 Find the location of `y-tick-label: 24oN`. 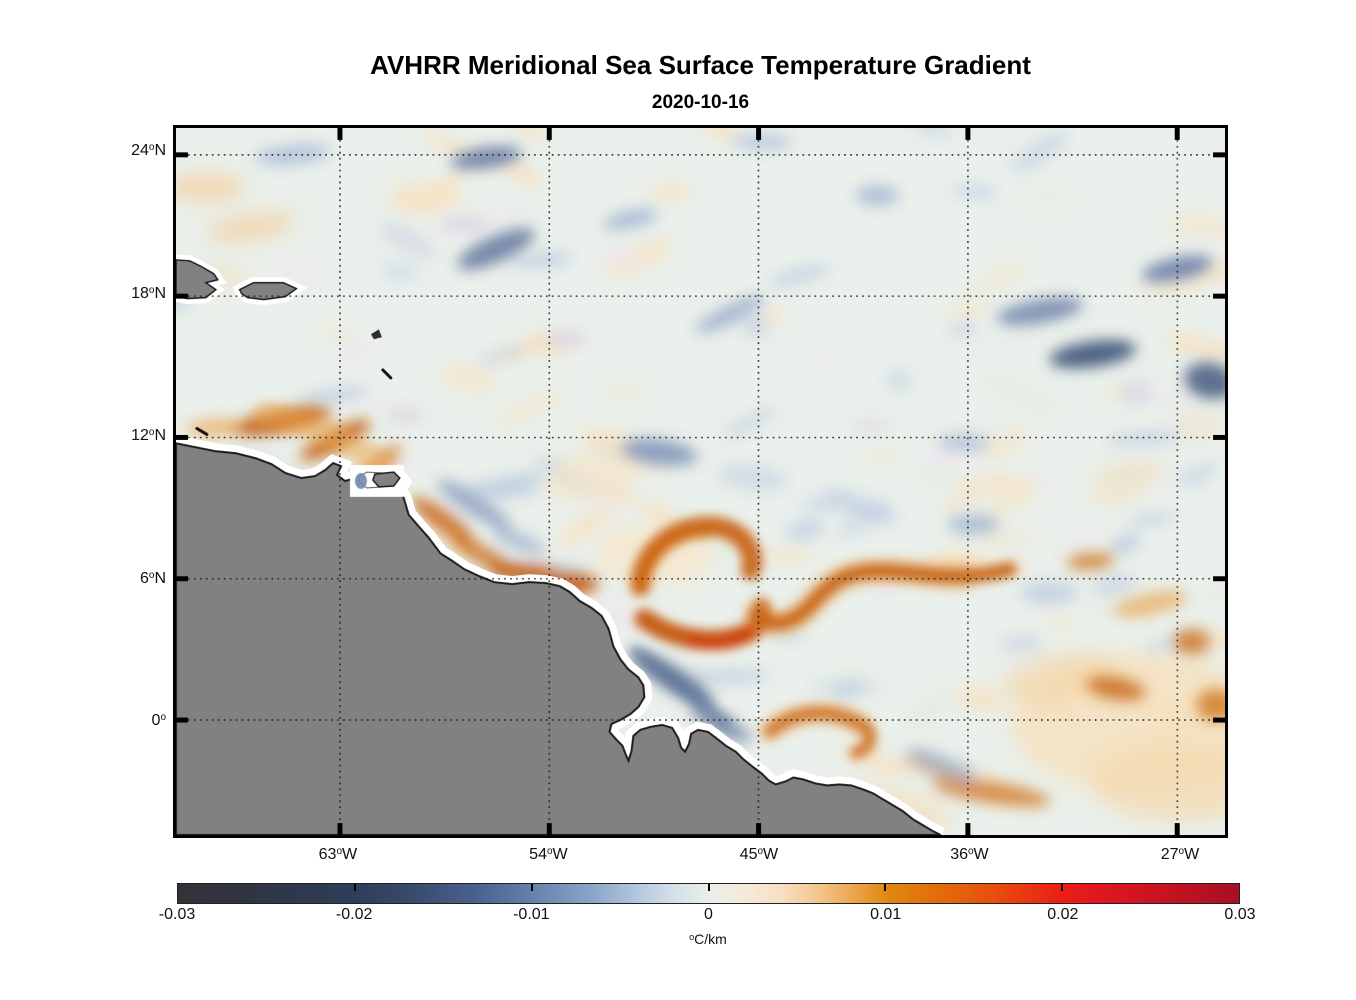

y-tick-label: 24oN is located at coordinates (148, 151).